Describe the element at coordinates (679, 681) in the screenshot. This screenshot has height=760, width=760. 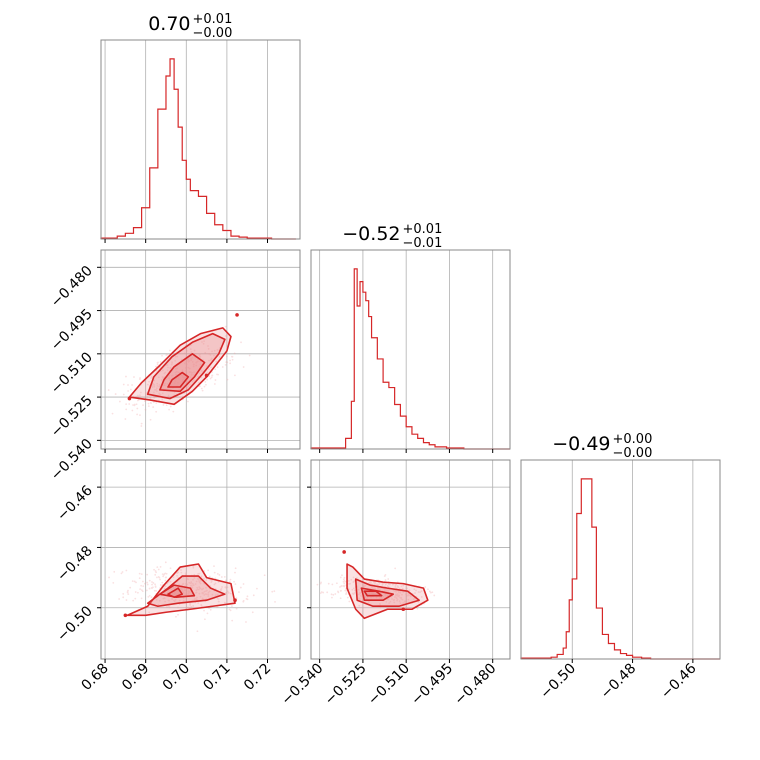
I see `x-tick-label-hist3-2: −0.46` at that location.